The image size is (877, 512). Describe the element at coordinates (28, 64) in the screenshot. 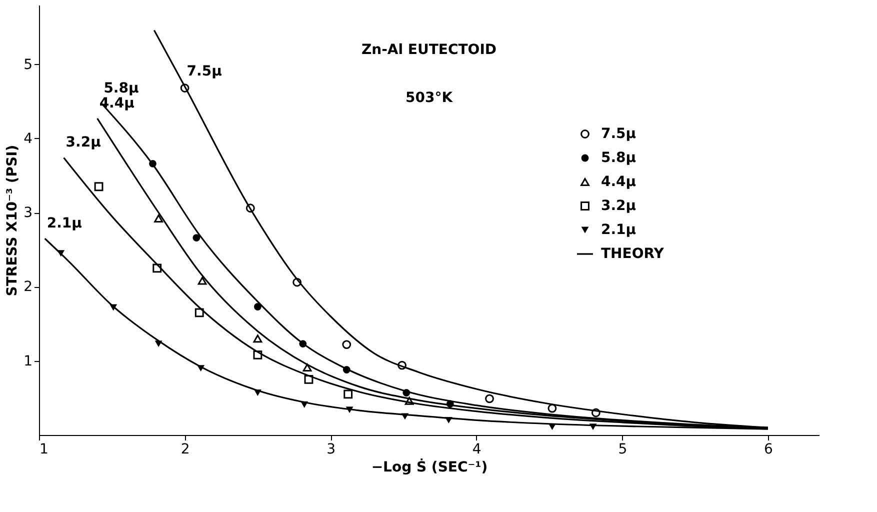

I see `y-tick-label: 5` at that location.